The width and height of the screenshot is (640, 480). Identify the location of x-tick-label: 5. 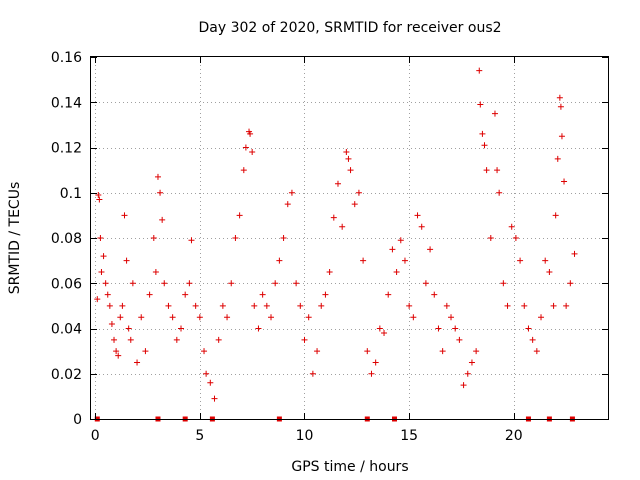
(199, 436).